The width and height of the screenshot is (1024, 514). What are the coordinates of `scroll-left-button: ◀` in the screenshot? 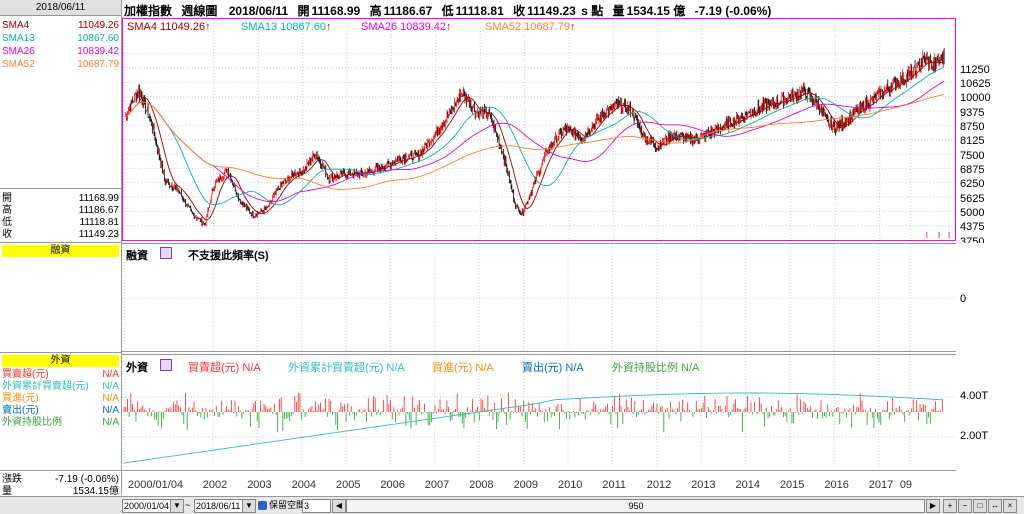 It's located at (339, 506).